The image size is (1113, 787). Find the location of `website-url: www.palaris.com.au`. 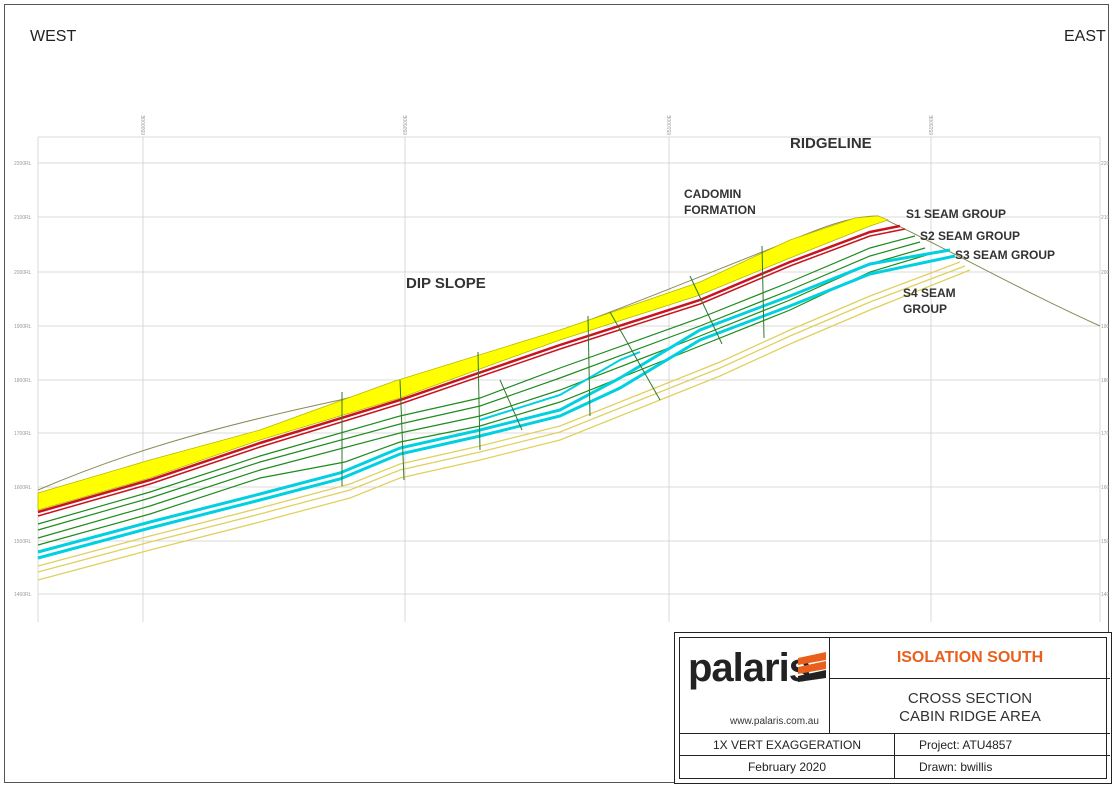

website-url: www.palaris.com.au is located at coordinates (774, 721).